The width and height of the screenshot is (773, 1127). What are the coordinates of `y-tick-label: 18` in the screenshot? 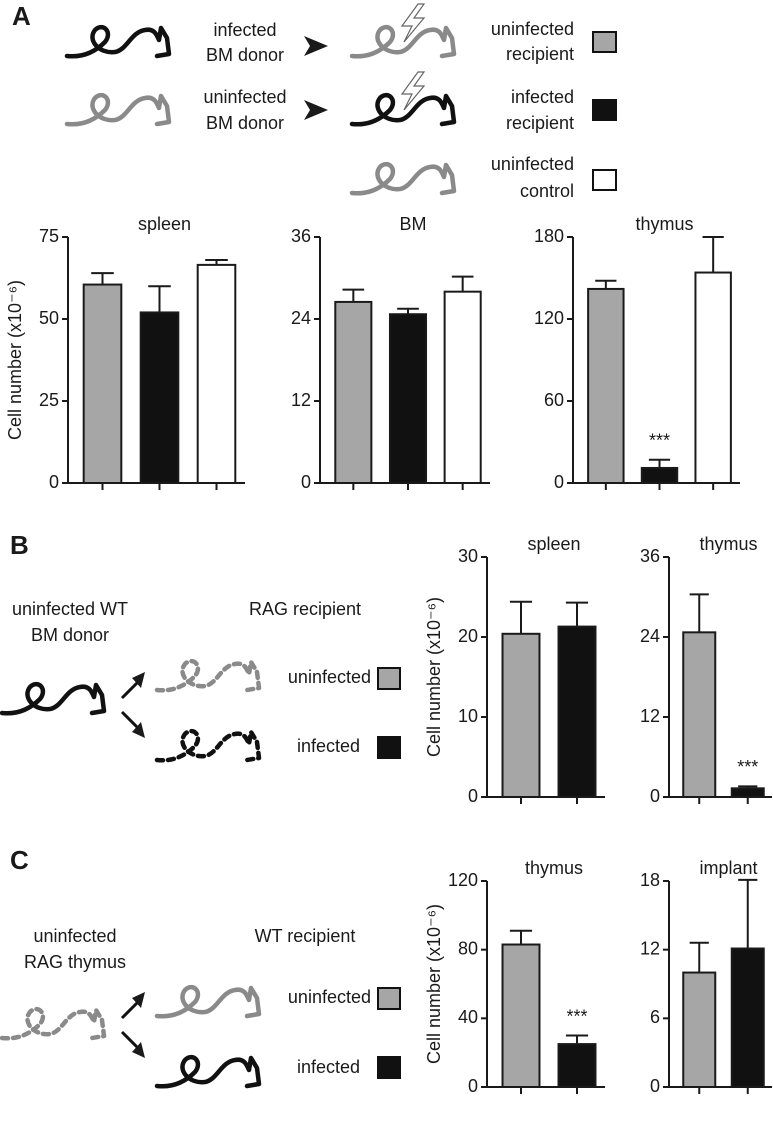 It's located at (650, 880).